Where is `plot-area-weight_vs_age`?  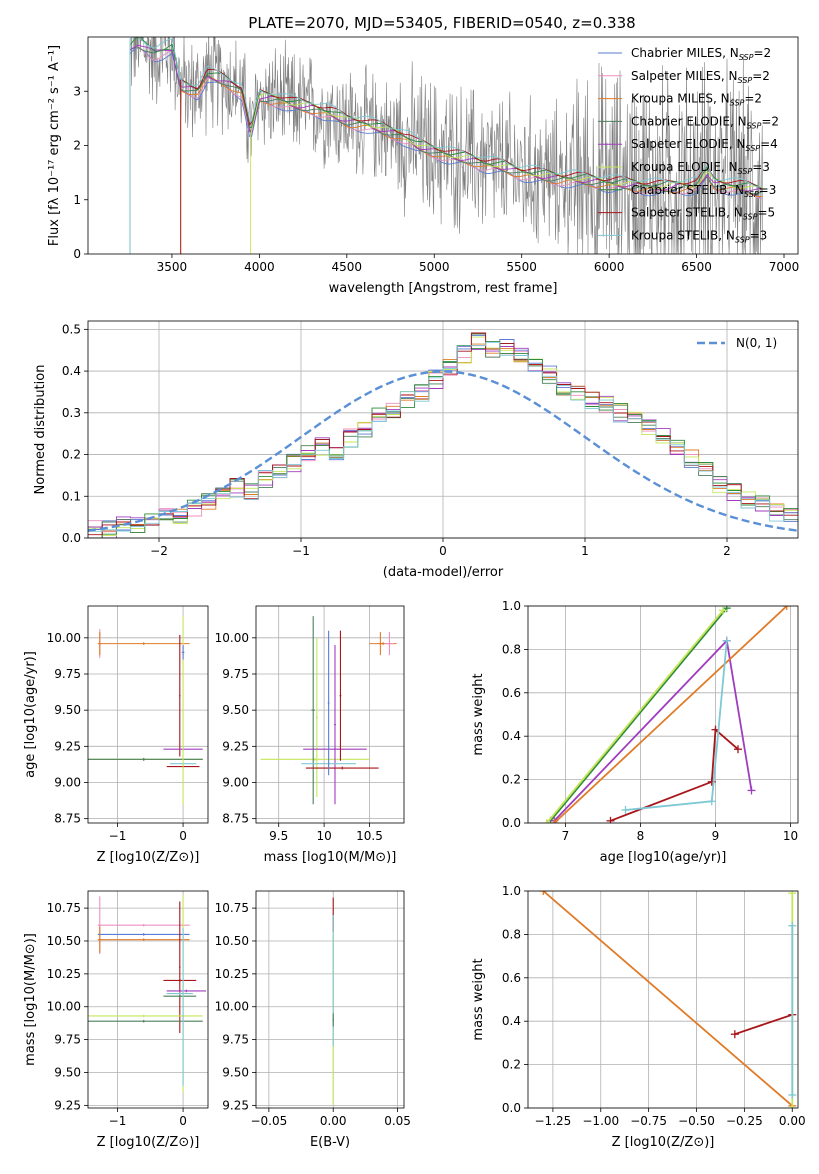 plot-area-weight_vs_age is located at coordinates (666, 714).